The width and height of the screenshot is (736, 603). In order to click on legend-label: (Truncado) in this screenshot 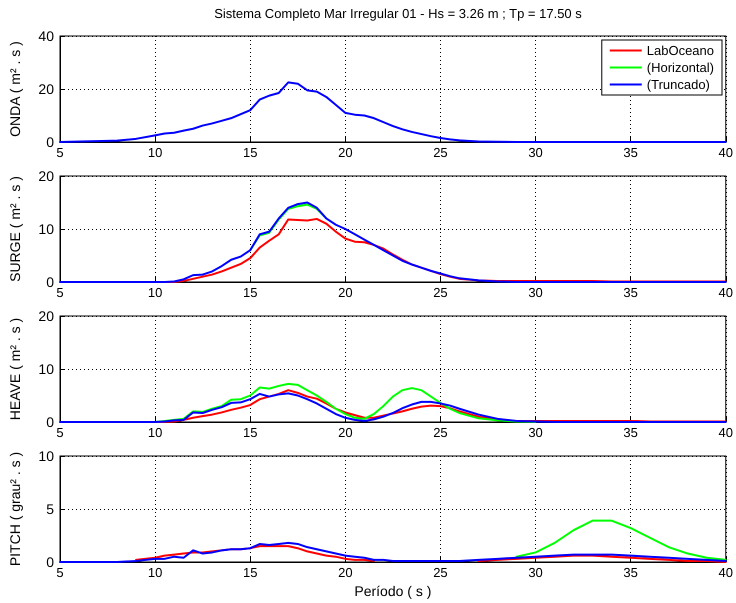, I will do `click(678, 84)`.